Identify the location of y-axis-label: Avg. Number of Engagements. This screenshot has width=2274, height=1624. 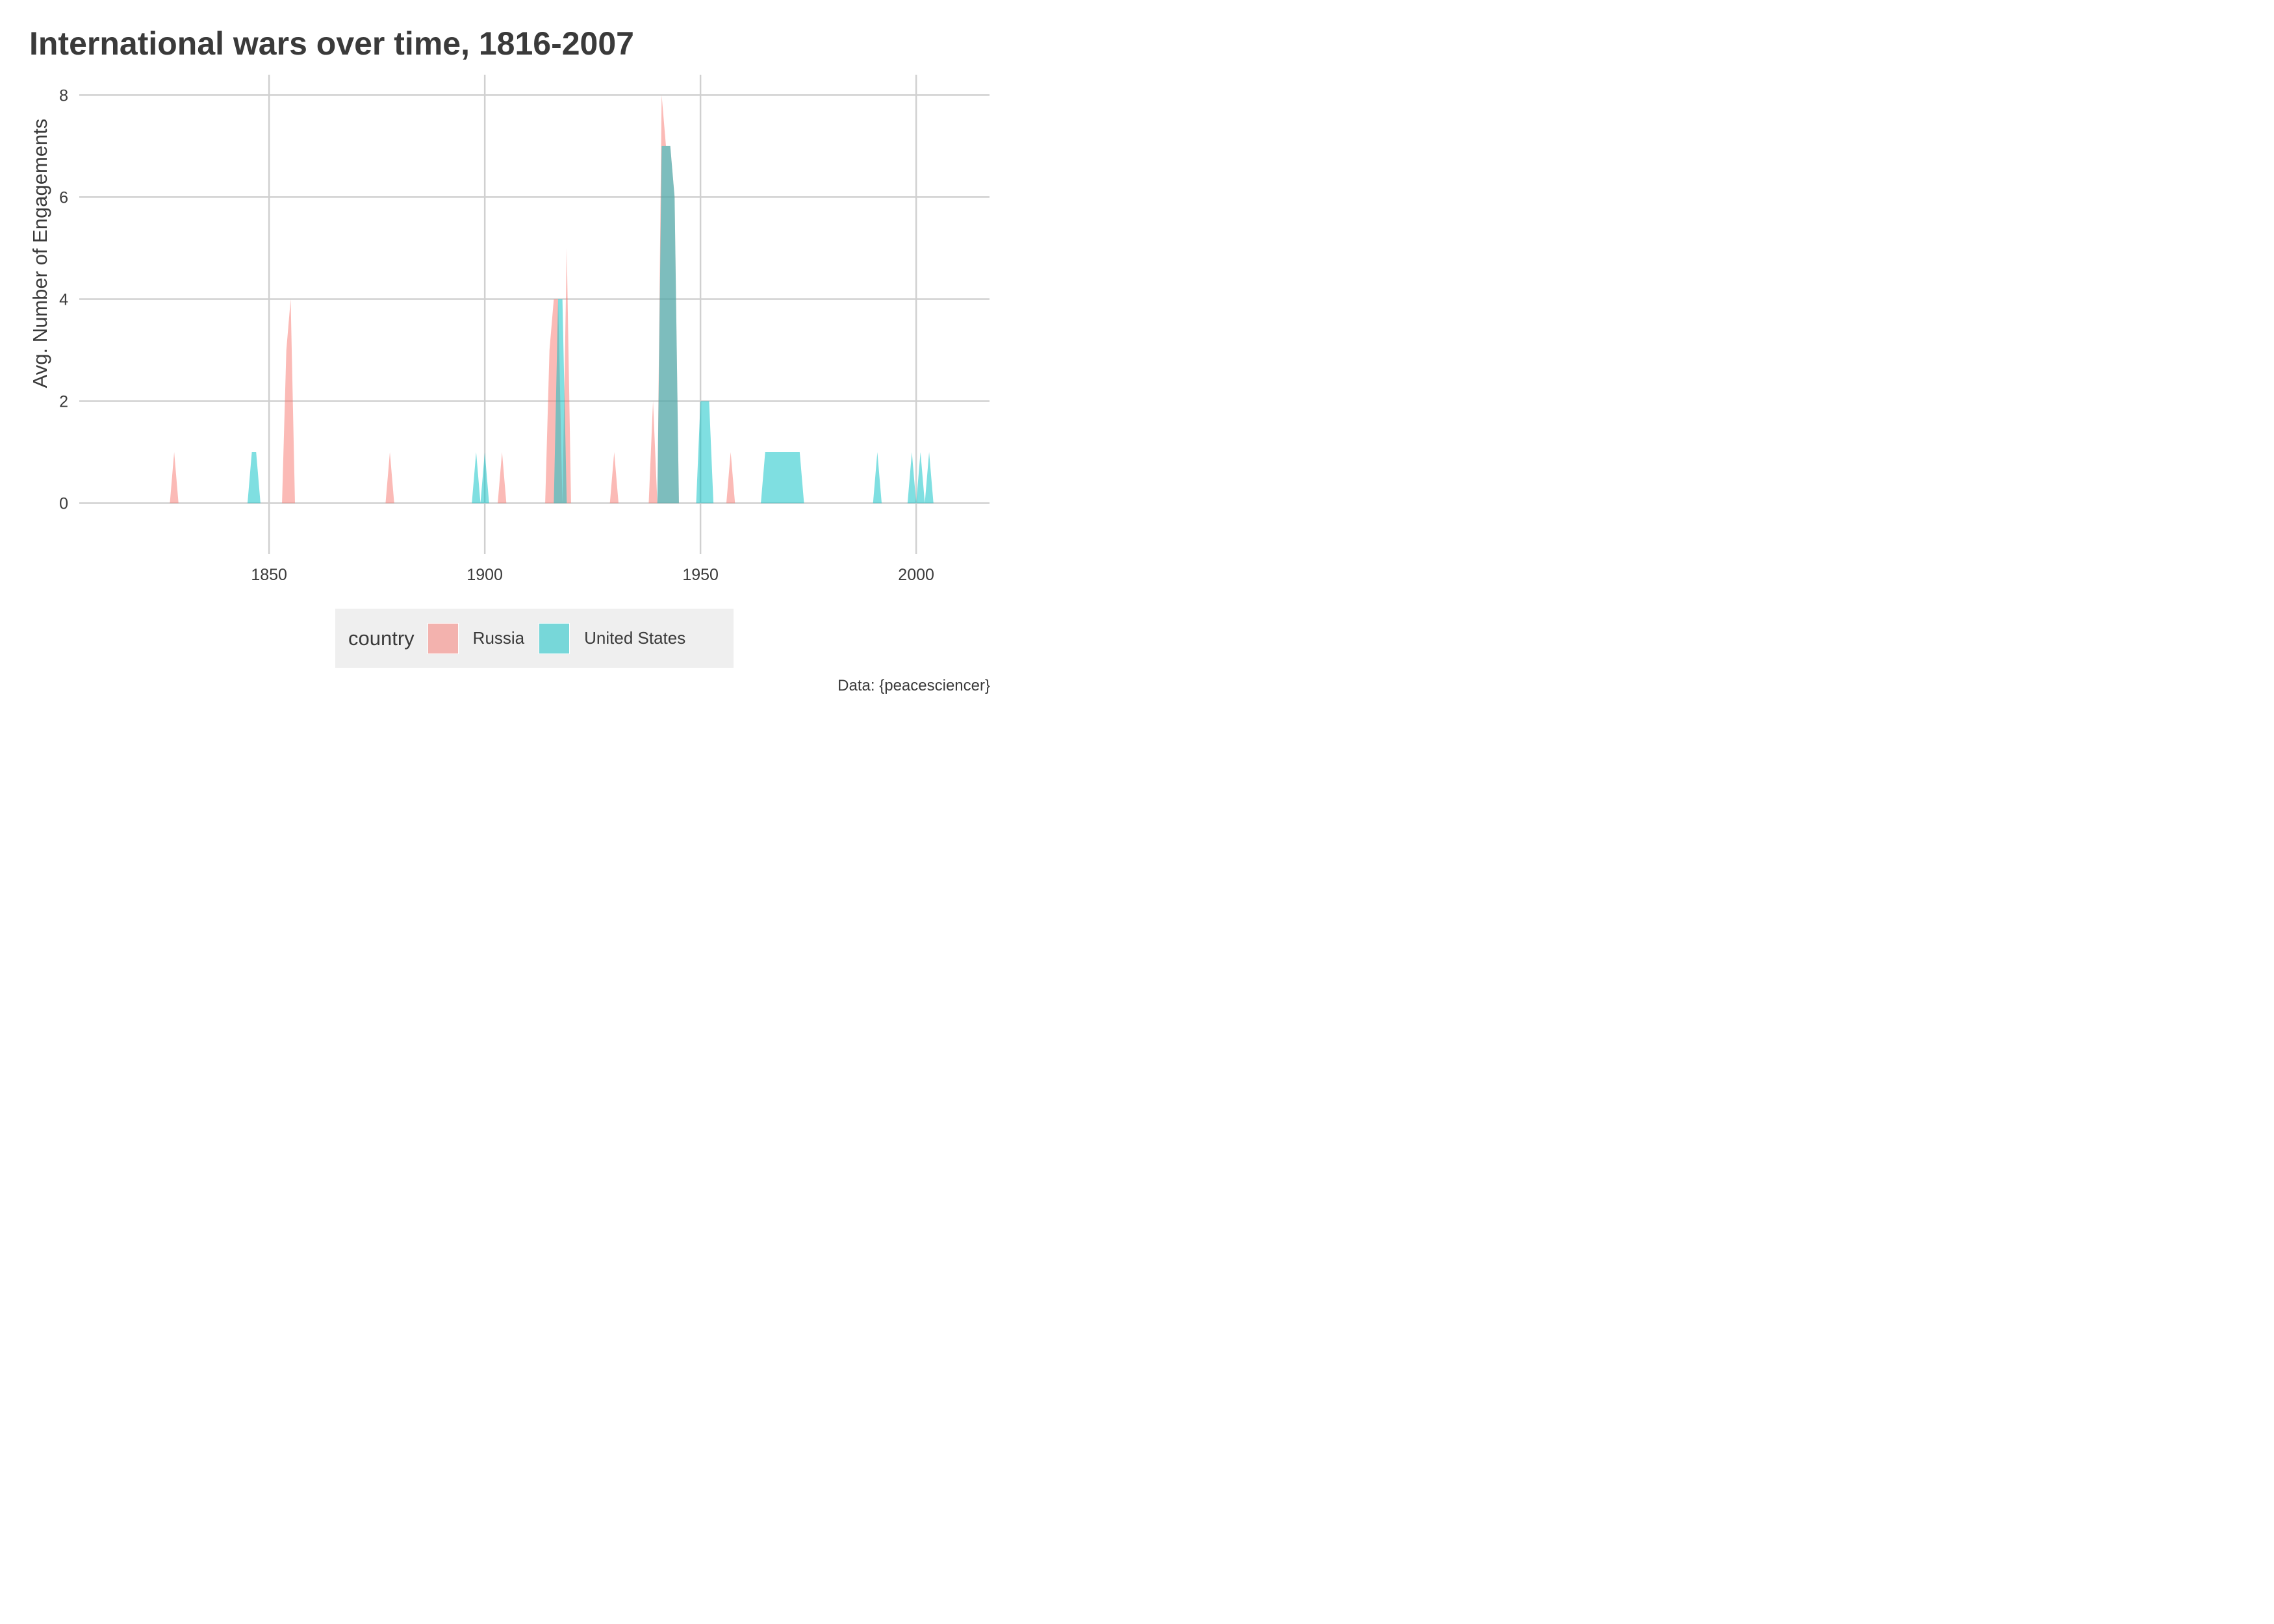
(40, 253).